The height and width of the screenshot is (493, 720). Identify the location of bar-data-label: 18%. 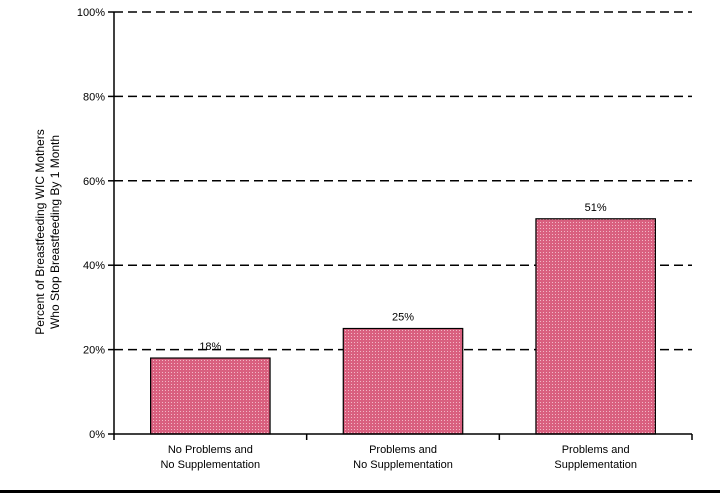
(210, 347).